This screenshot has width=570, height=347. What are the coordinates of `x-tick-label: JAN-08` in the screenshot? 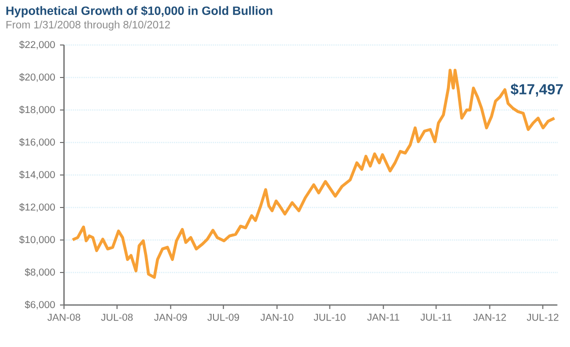 It's located at (63, 317).